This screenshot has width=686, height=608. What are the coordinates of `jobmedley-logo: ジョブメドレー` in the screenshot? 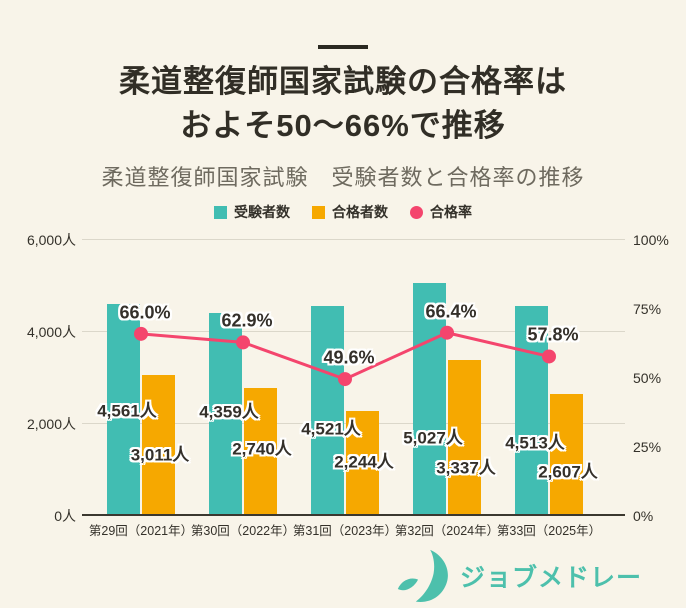 It's located at (519, 576).